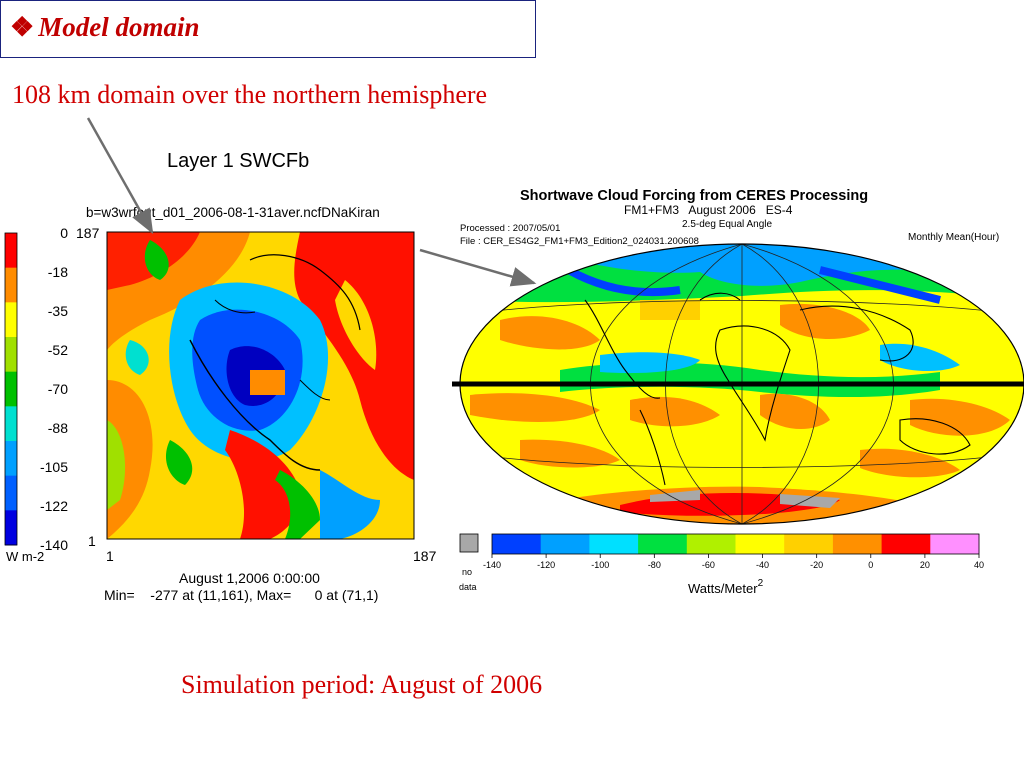 This screenshot has height=768, width=1024. What do you see at coordinates (979, 565) in the screenshot?
I see `right-legend-tick-label: 40` at bounding box center [979, 565].